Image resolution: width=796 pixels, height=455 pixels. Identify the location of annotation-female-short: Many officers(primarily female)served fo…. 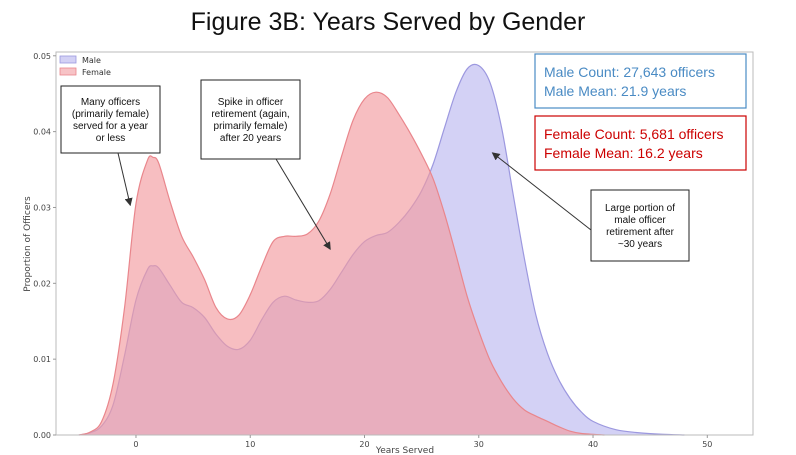
(110, 146).